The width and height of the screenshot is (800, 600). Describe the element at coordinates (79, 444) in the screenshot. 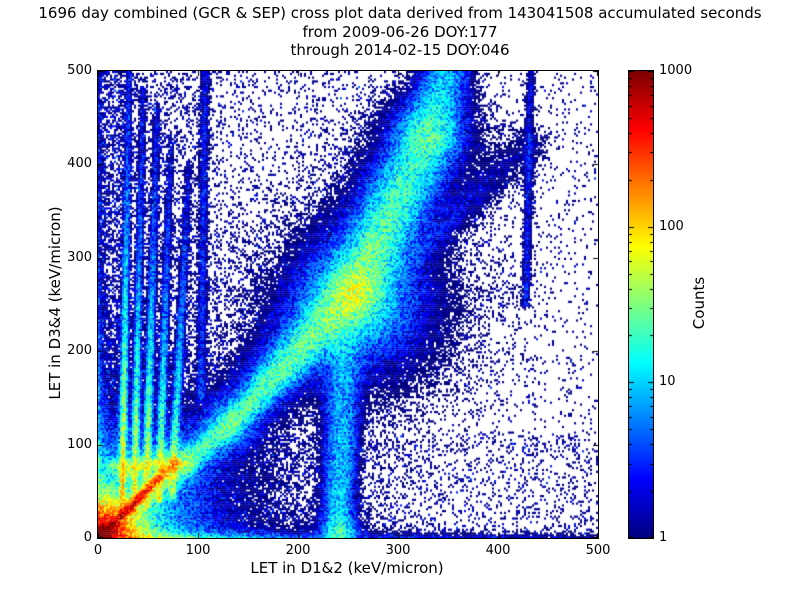

I see `y-tick-label: 100` at that location.